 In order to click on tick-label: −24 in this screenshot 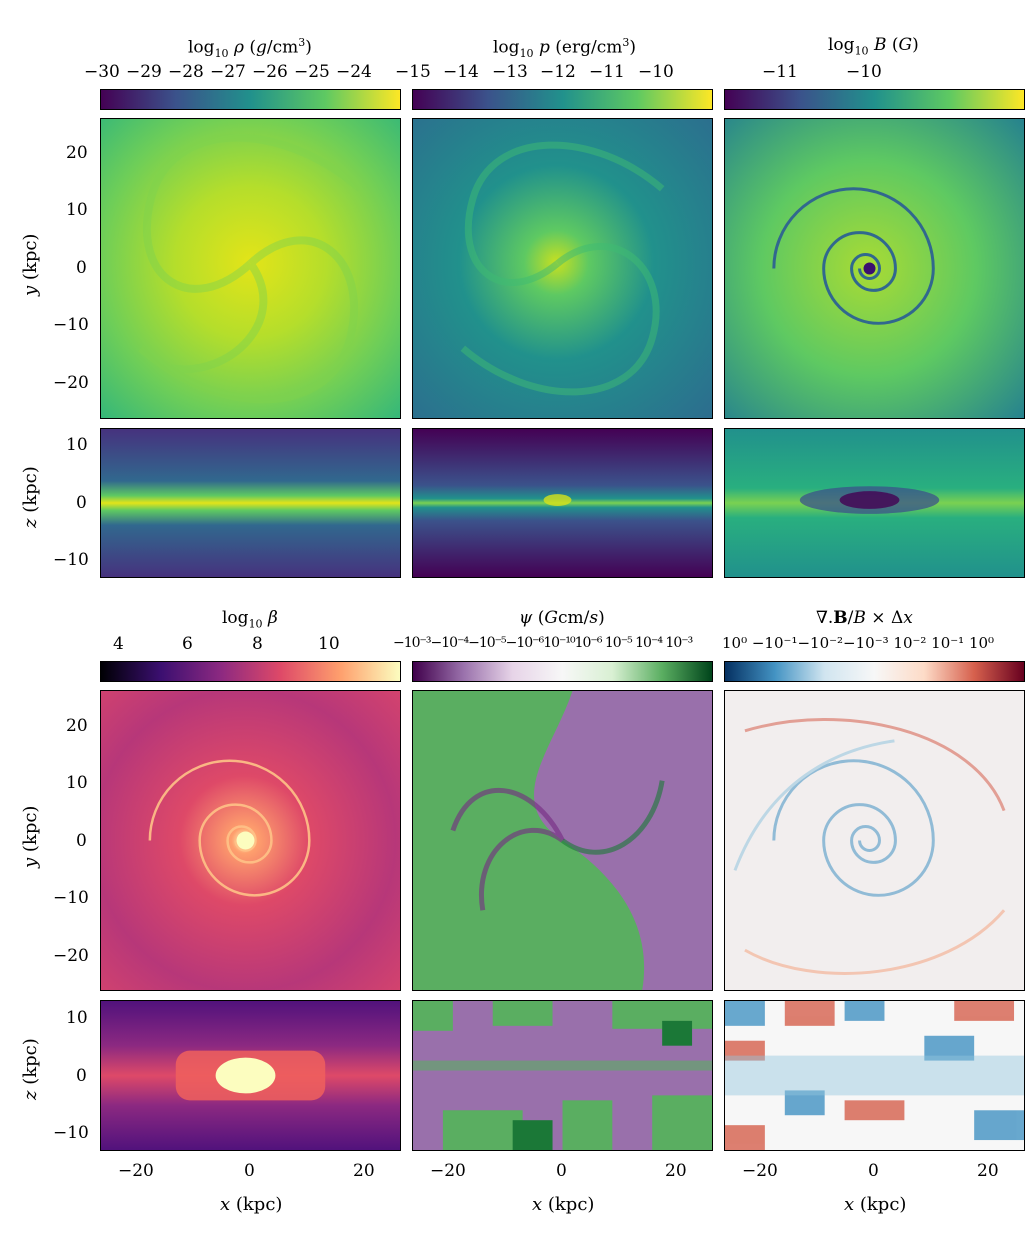, I will do `click(354, 72)`.